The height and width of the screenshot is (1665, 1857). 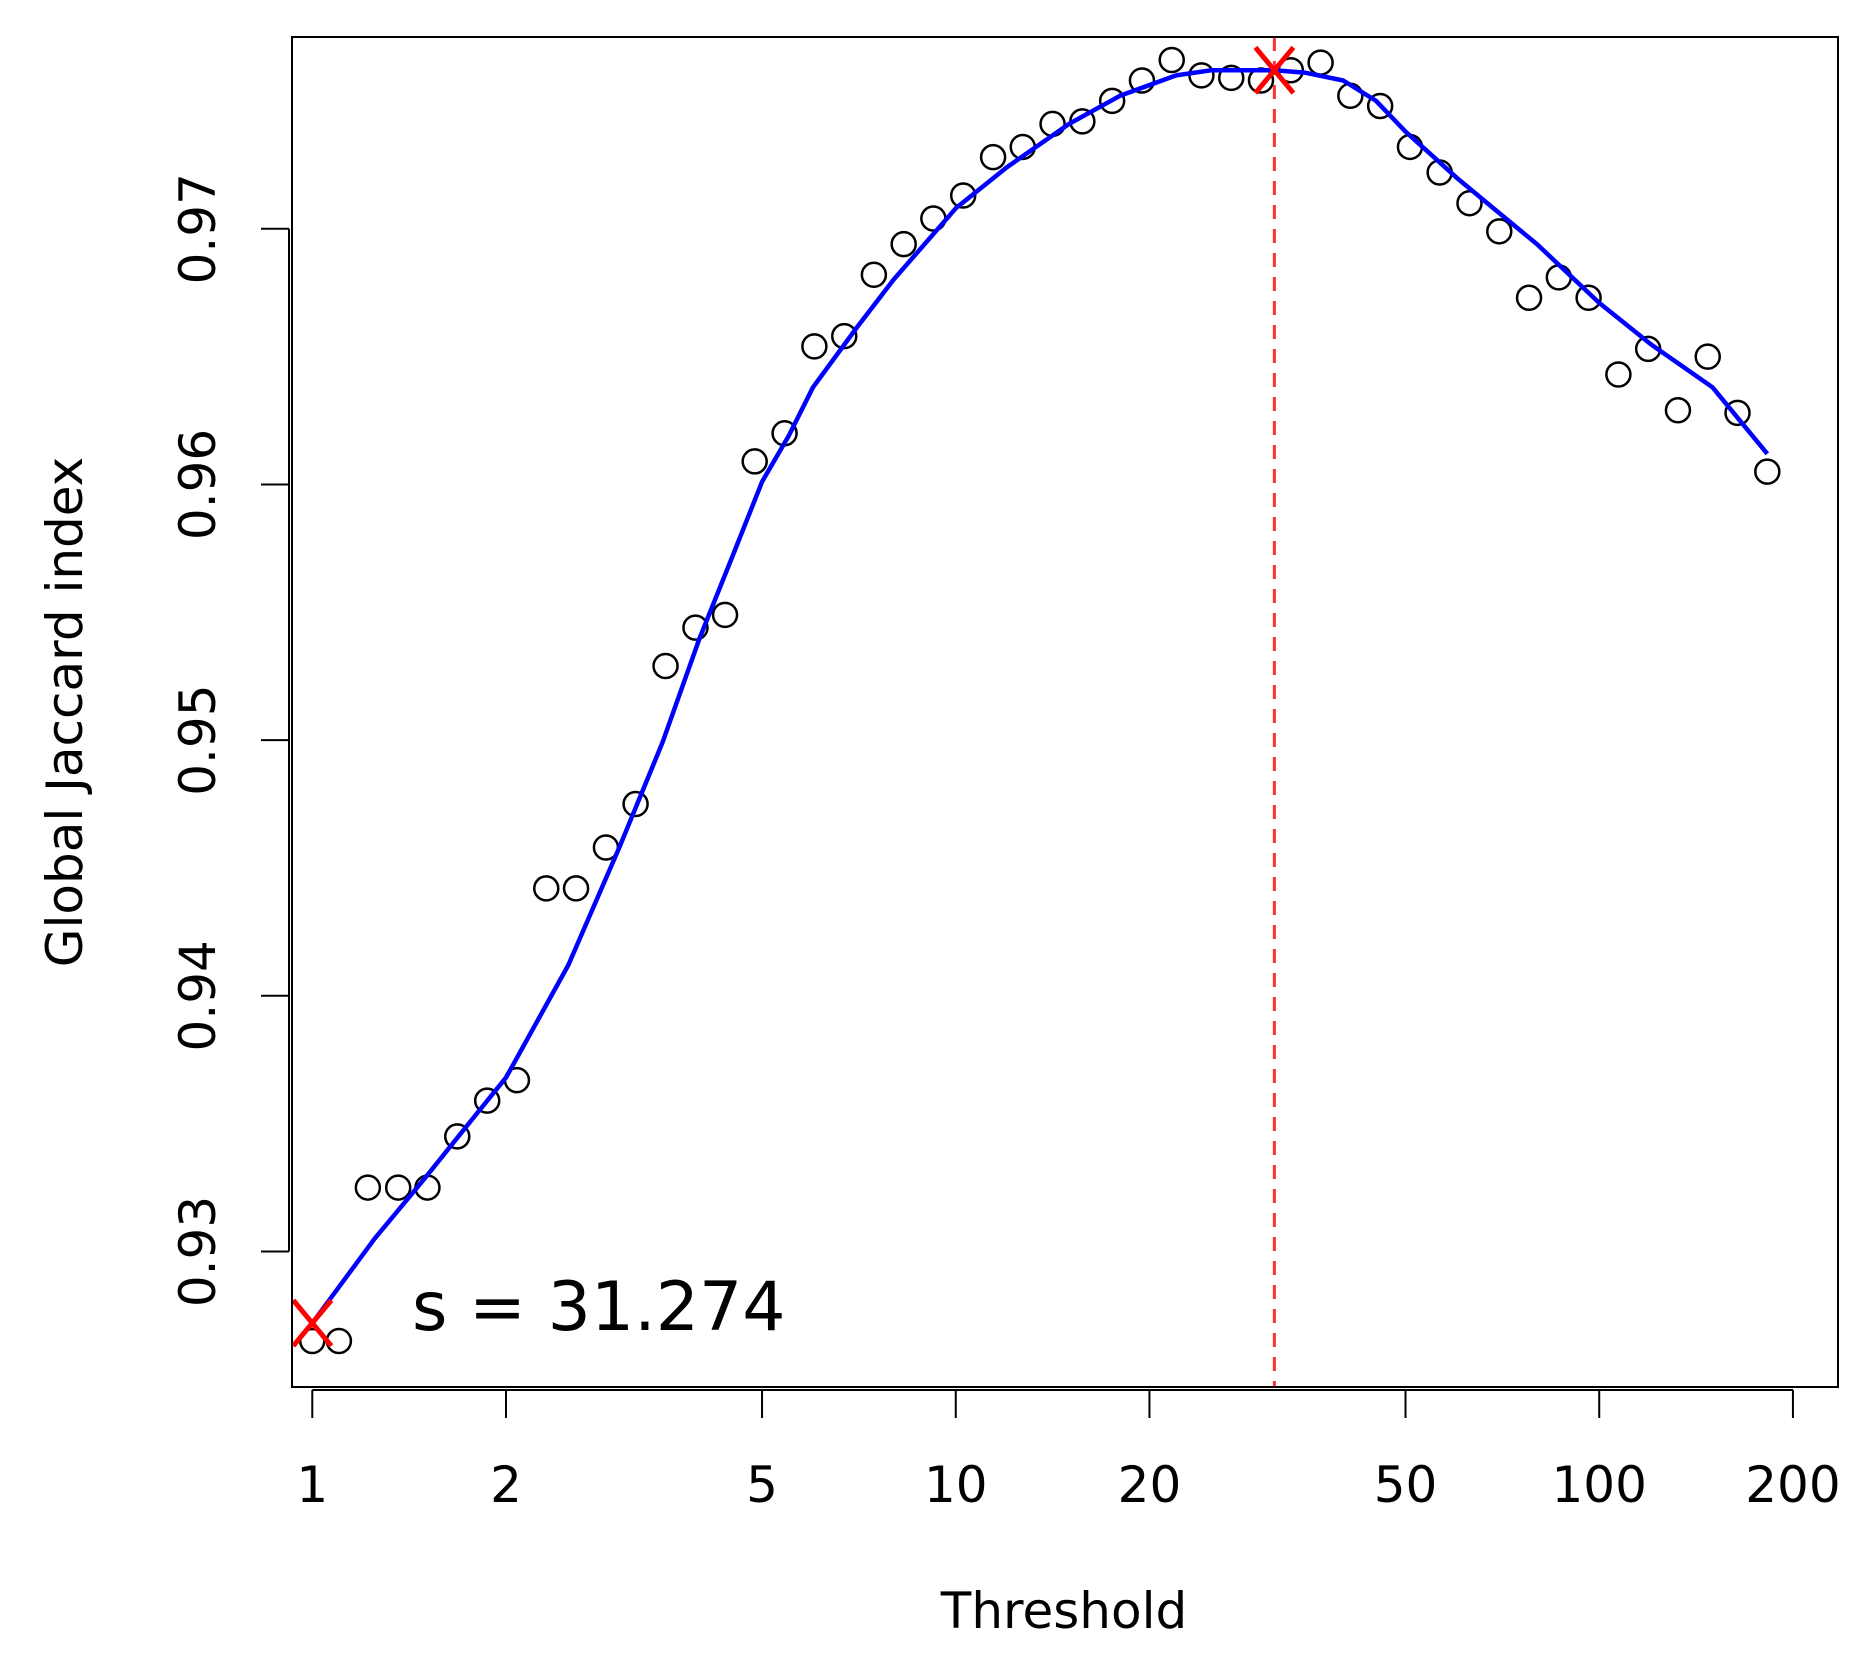 I want to click on s-value-annotation: s = 31.274, so click(x=599, y=1307).